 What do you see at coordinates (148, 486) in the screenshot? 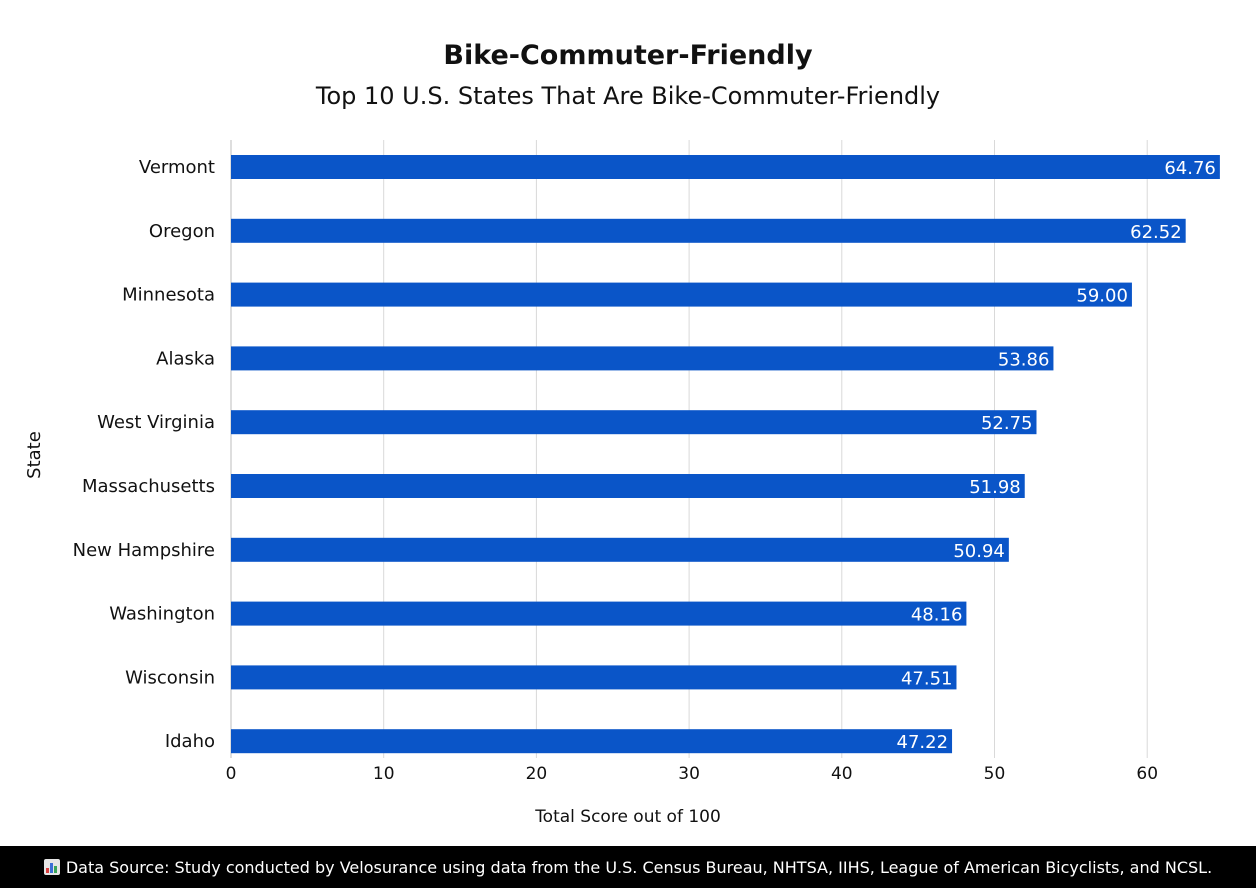
I see `y-category-label: Massachusetts` at bounding box center [148, 486].